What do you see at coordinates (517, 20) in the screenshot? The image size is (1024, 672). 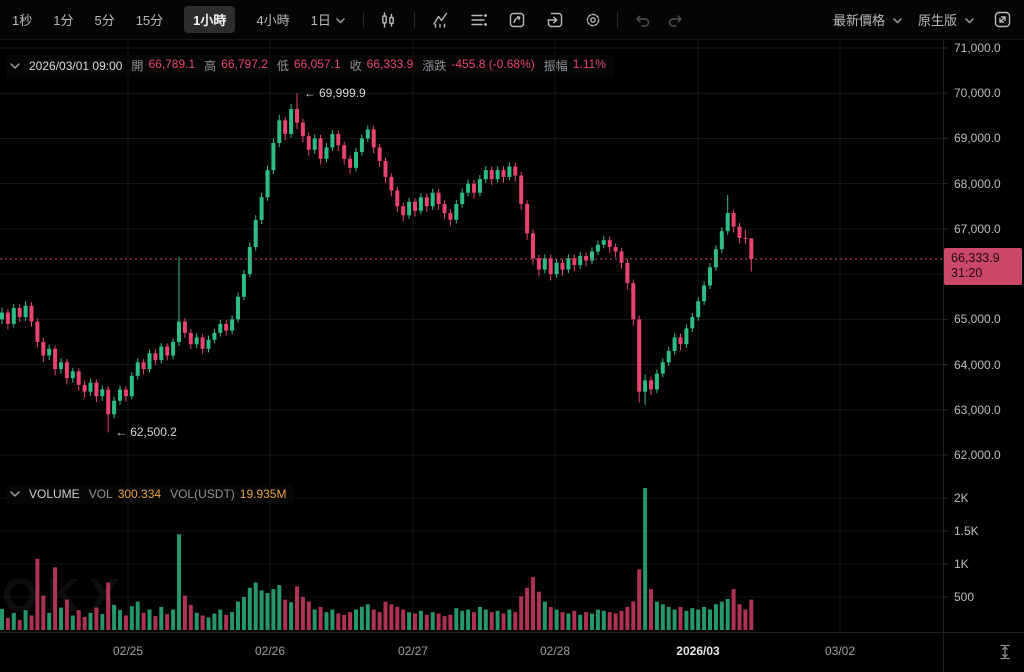 I see `indicator-template-icon` at bounding box center [517, 20].